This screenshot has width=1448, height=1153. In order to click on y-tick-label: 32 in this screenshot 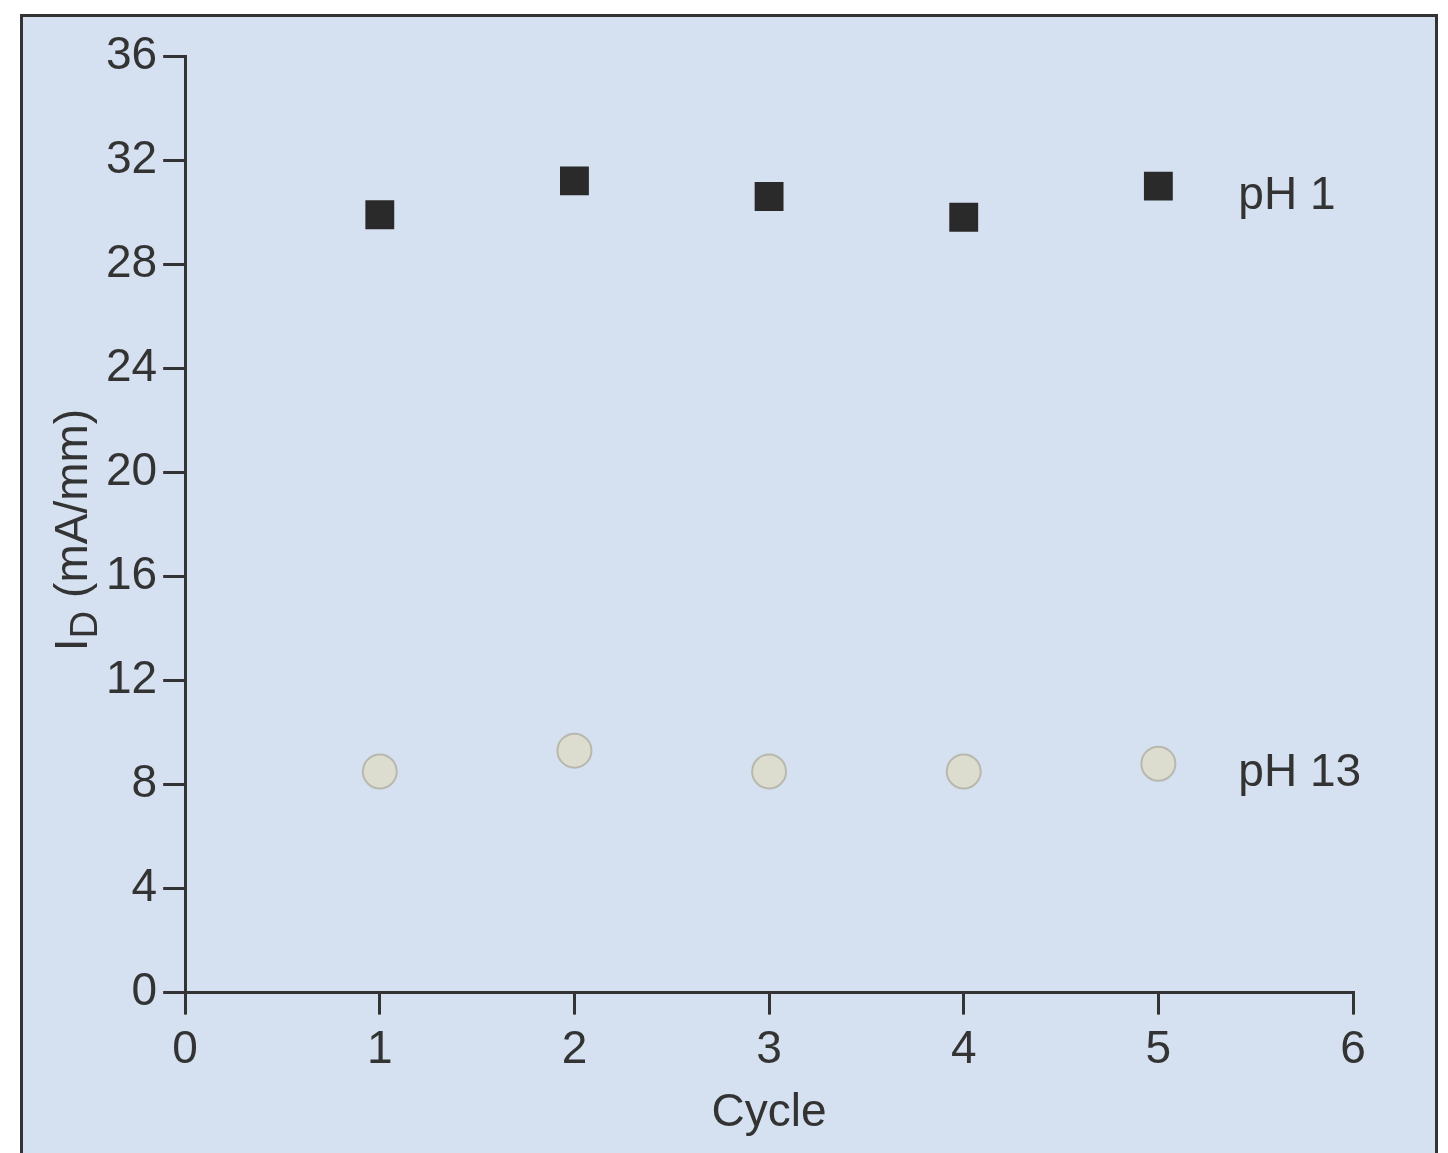, I will do `click(131, 156)`.